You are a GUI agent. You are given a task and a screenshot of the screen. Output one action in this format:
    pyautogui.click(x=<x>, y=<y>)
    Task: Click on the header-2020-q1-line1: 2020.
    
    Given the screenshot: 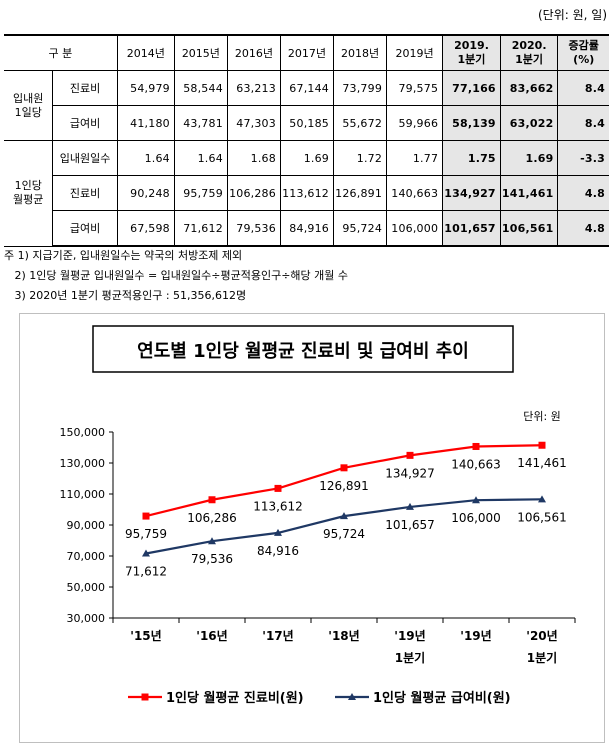 What is the action you would take?
    pyautogui.click(x=529, y=45)
    